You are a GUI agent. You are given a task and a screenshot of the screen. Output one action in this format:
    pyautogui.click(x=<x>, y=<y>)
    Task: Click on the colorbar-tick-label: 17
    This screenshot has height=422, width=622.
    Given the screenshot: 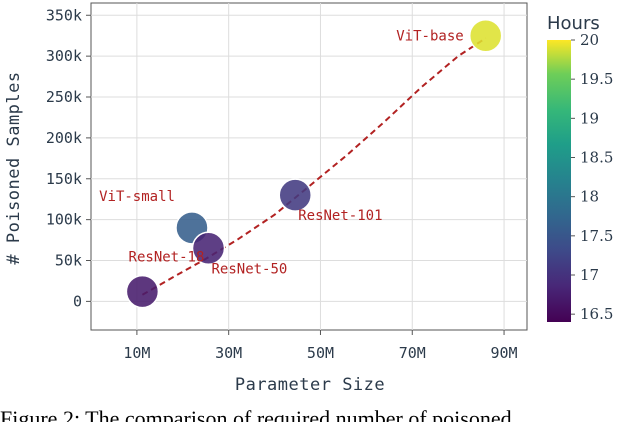 What is the action you would take?
    pyautogui.click(x=589, y=275)
    